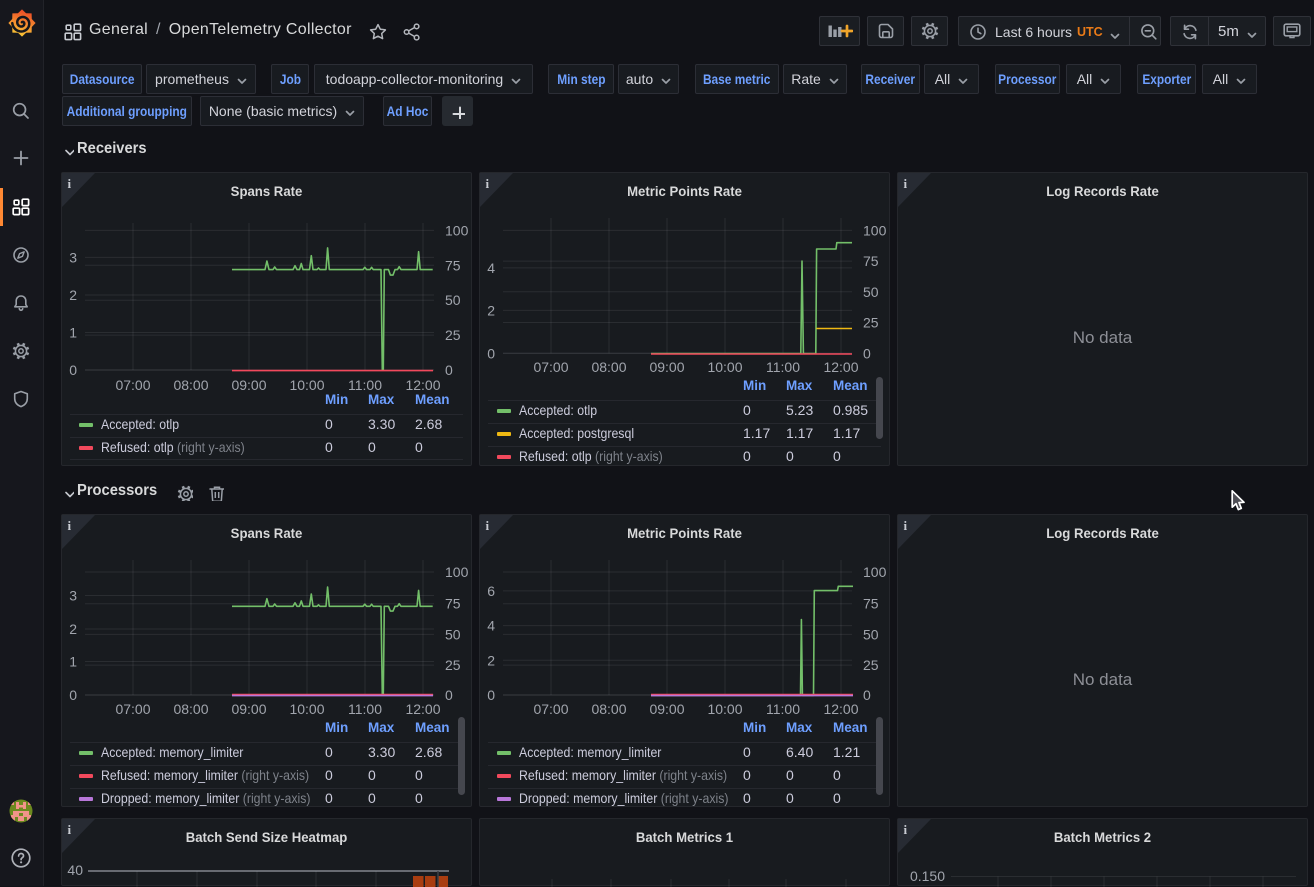  I want to click on svg-text: 40, so click(75, 870).